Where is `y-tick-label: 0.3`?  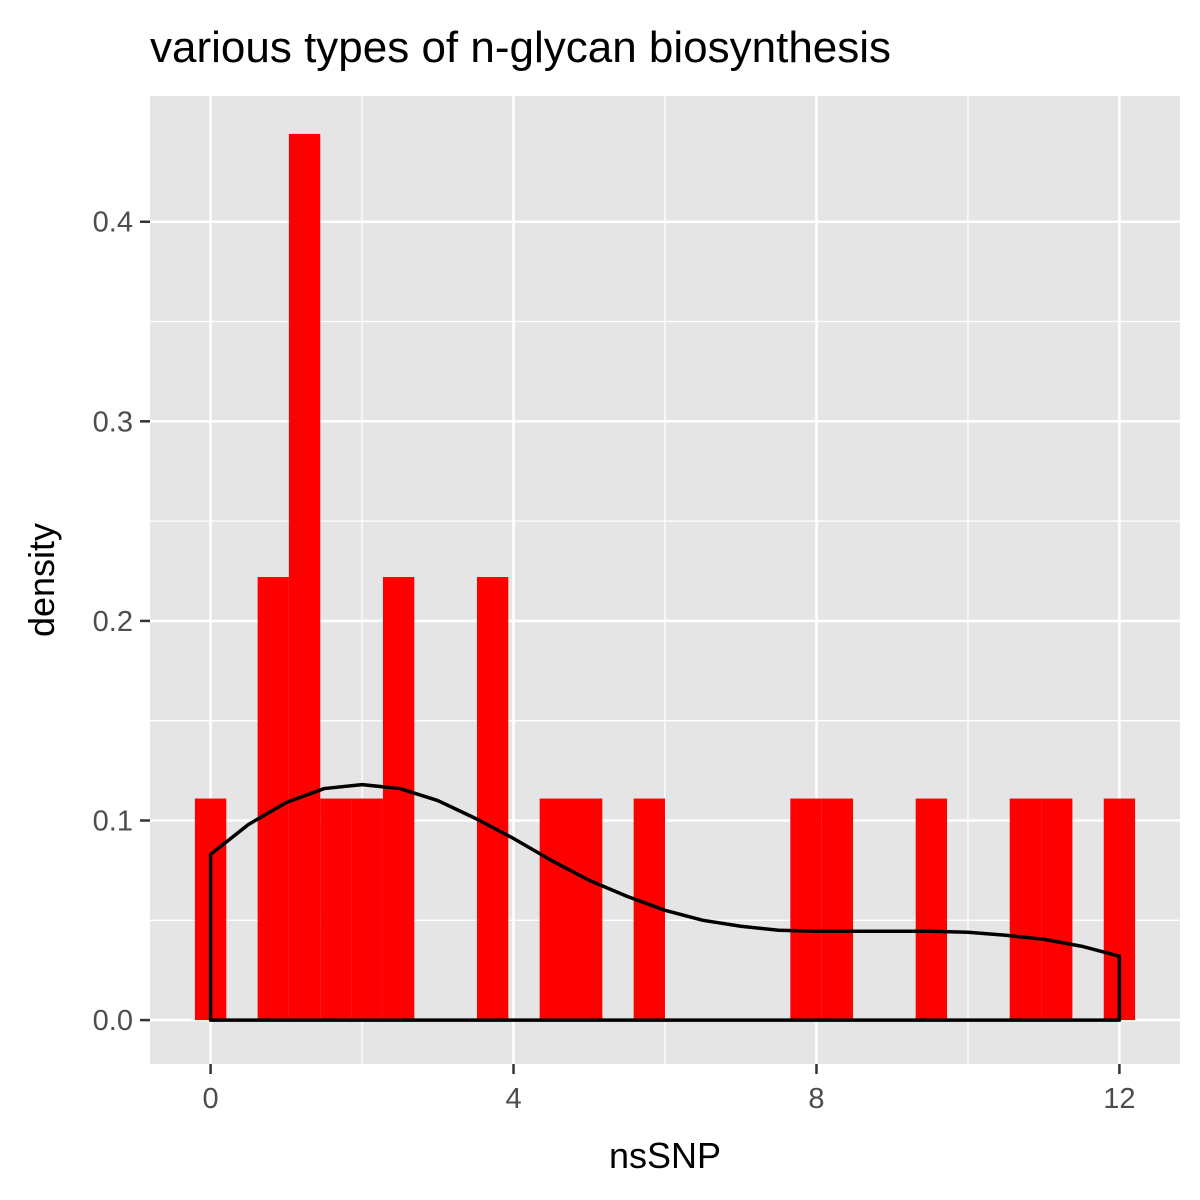
y-tick-label: 0.3 is located at coordinates (113, 422).